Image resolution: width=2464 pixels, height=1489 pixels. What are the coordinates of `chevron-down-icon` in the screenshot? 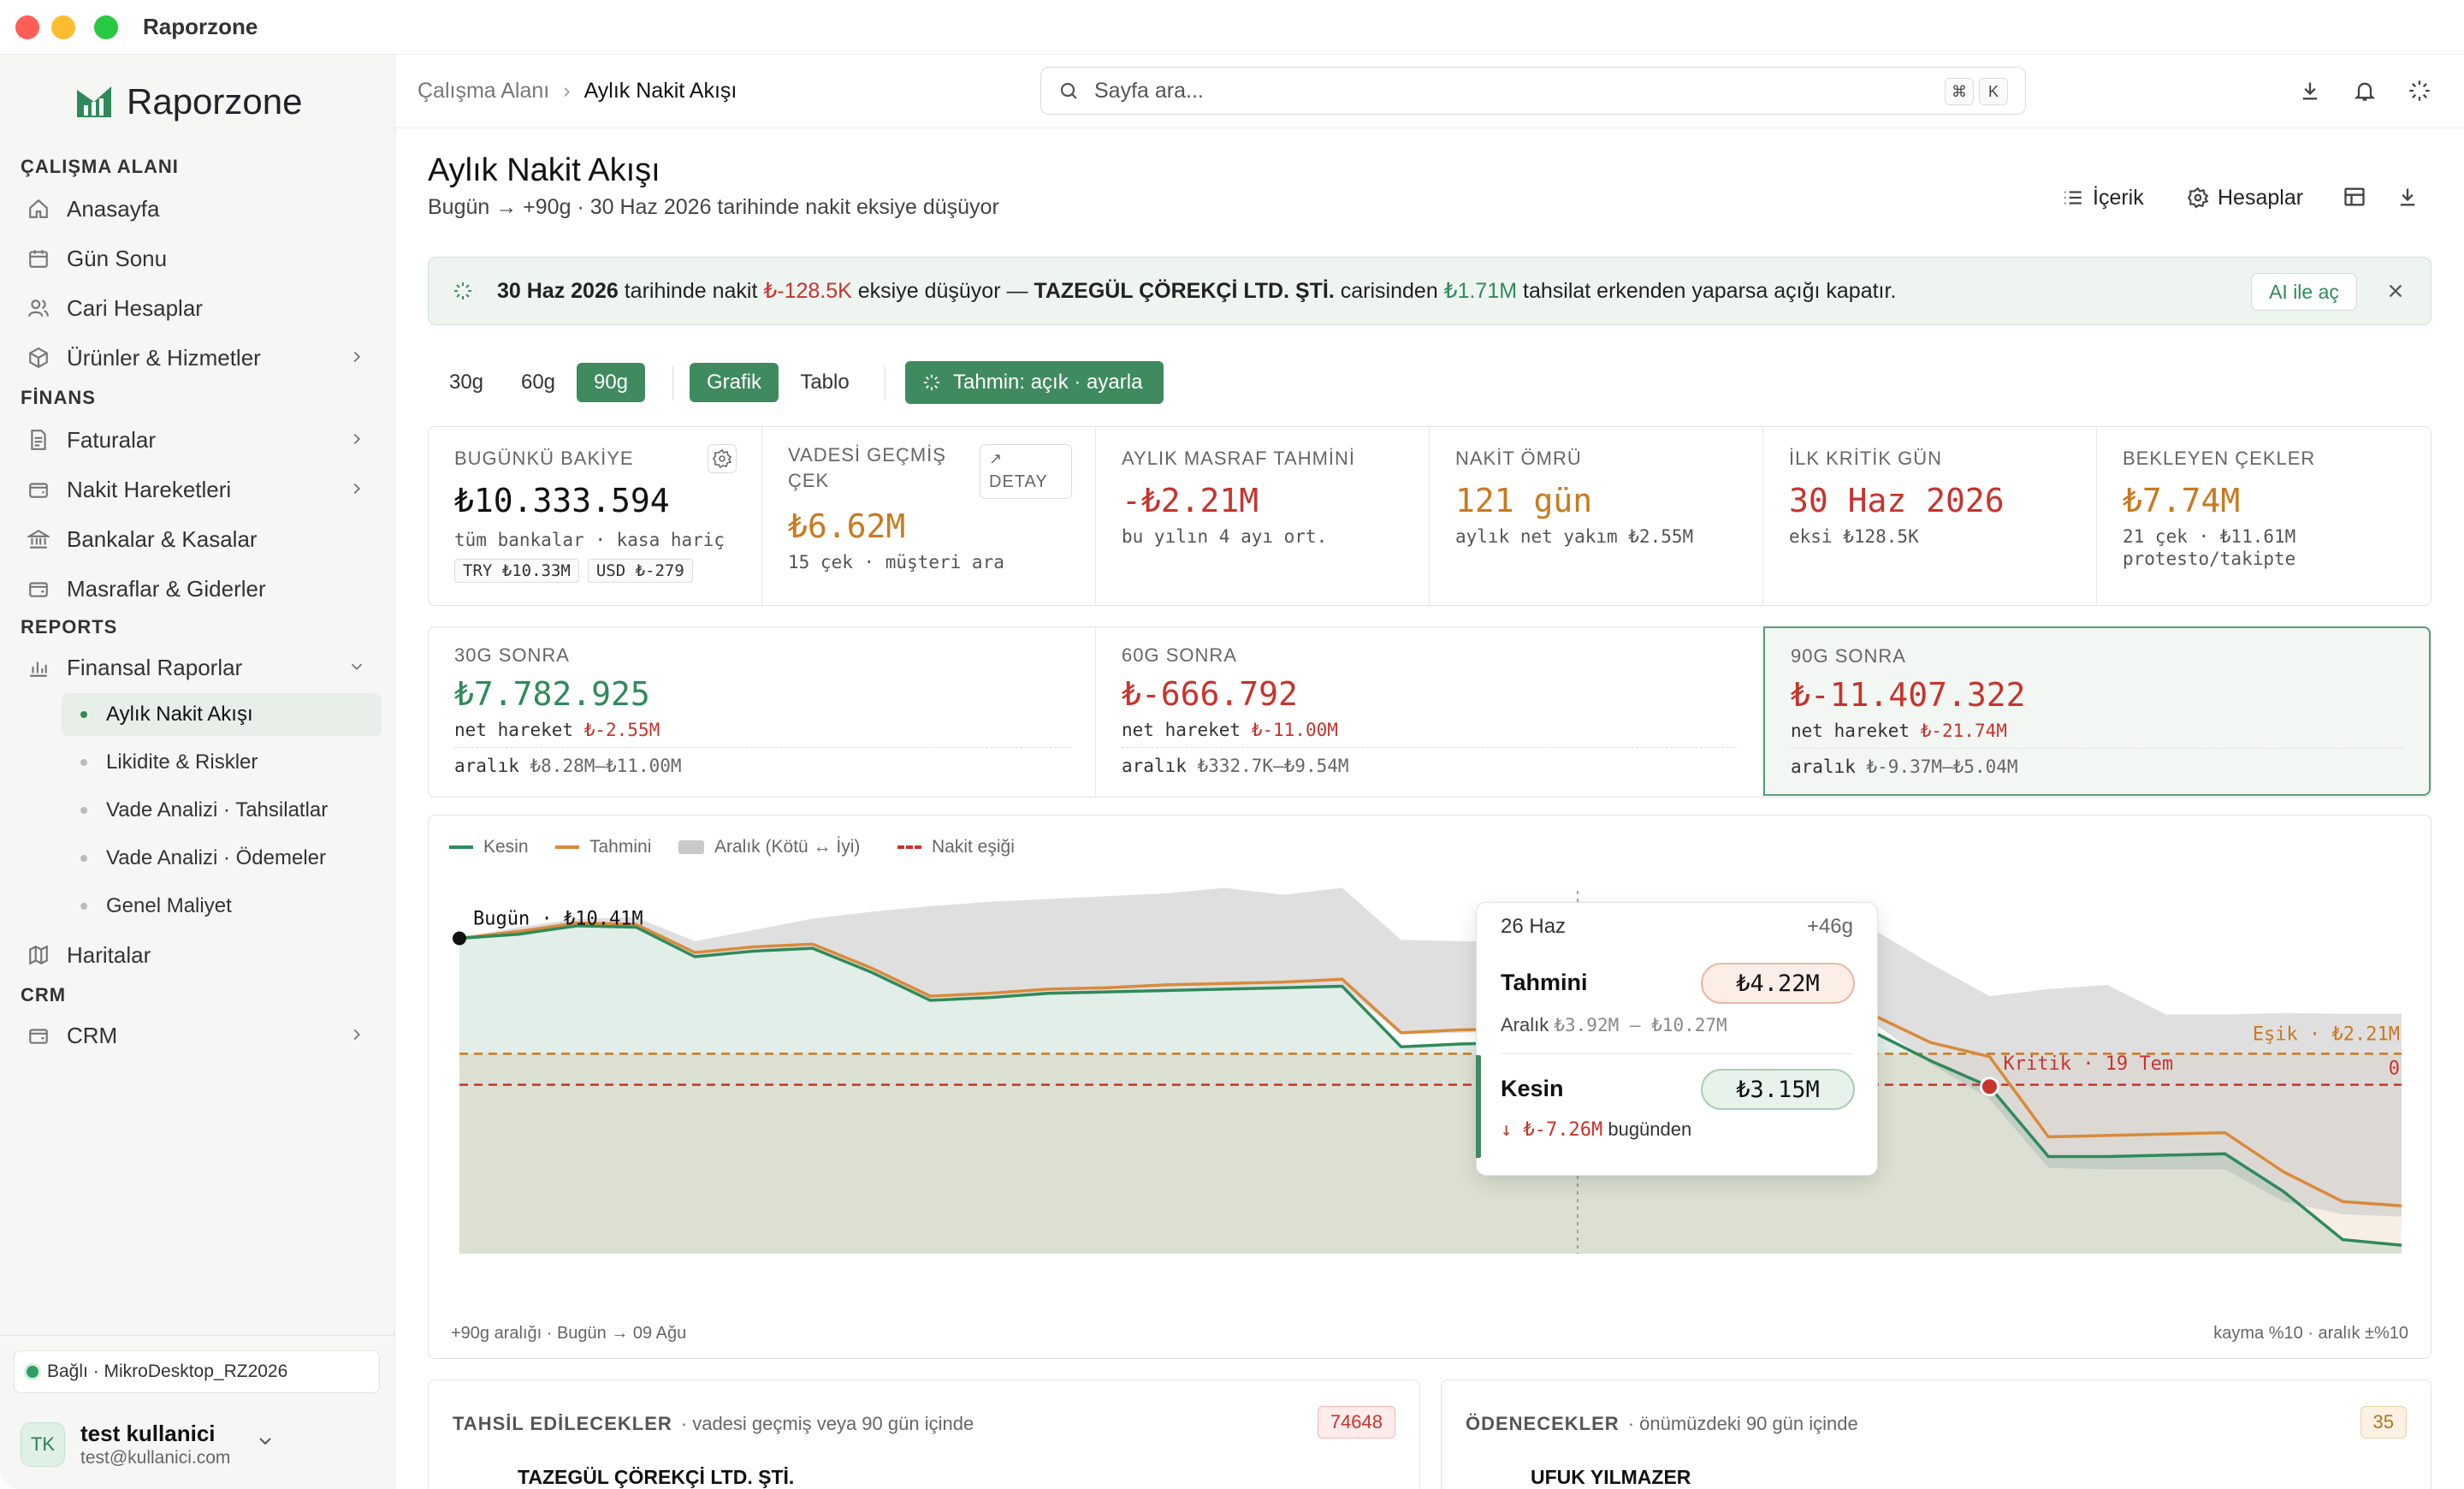 It's located at (265, 1442).